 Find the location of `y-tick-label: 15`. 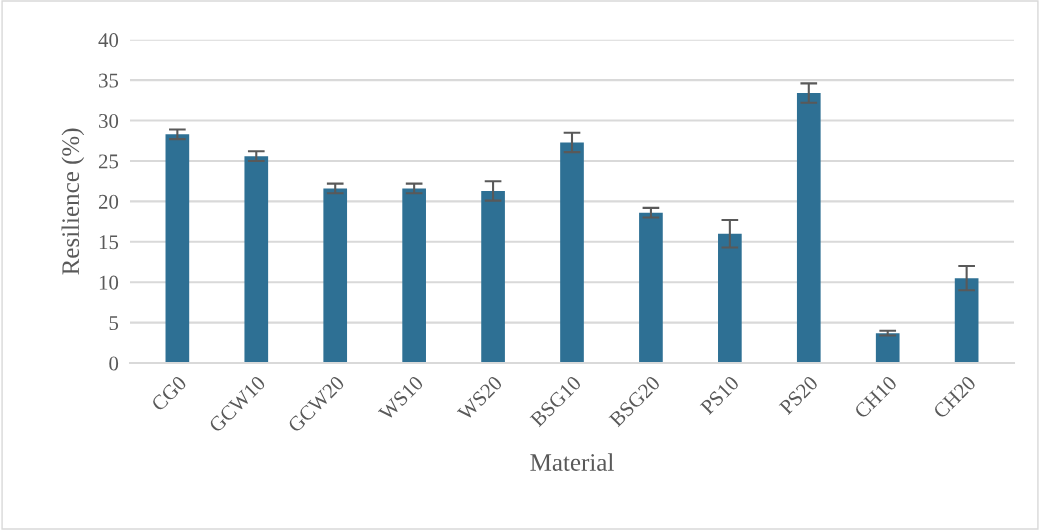

y-tick-label: 15 is located at coordinates (109, 242).